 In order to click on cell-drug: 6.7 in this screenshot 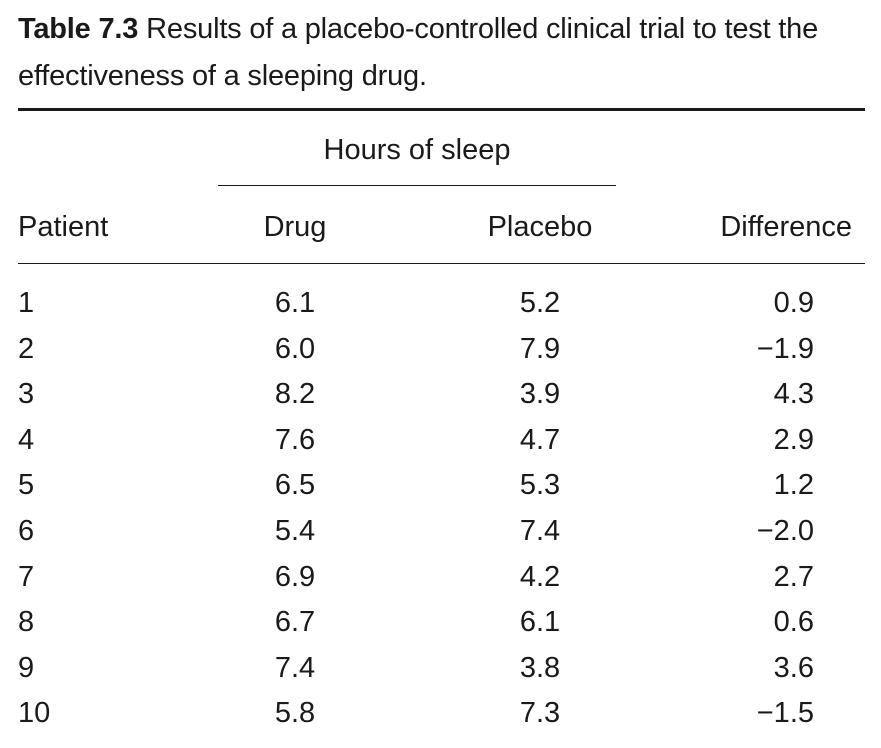, I will do `click(295, 622)`.